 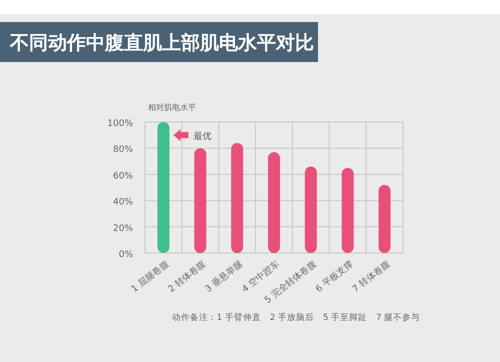 What do you see at coordinates (123, 150) in the screenshot?
I see `y-tick-label: 80%` at bounding box center [123, 150].